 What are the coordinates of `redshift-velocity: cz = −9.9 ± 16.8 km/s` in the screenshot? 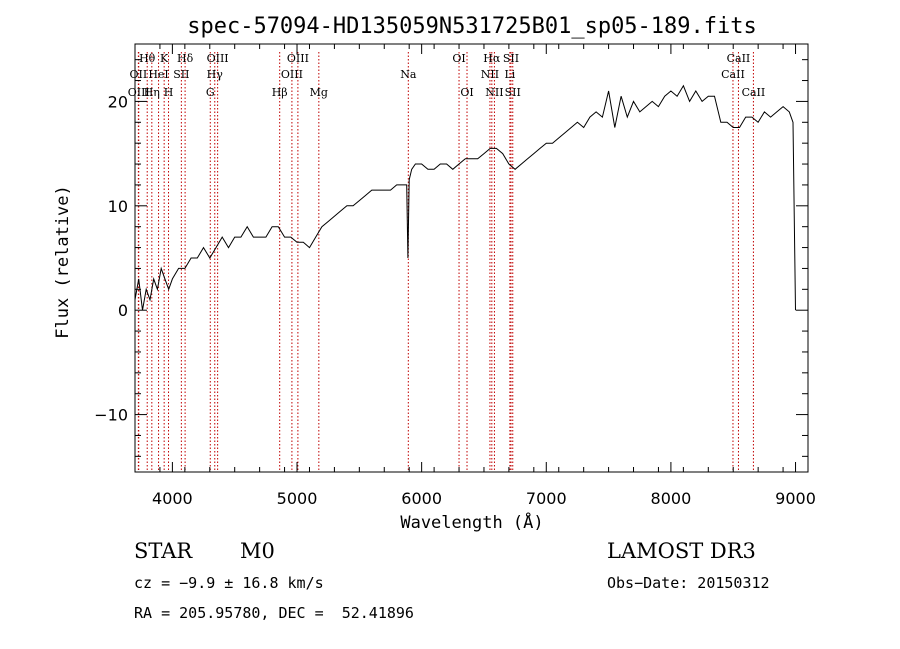 It's located at (229, 583).